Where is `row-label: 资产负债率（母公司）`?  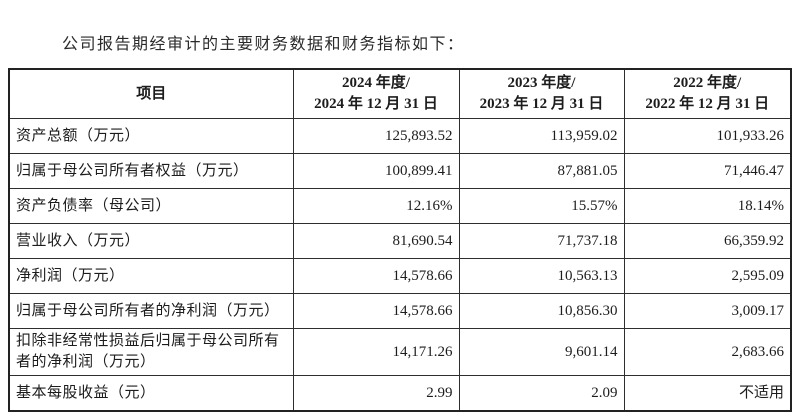
row-label: 资产负债率（母公司） is located at coordinates (151, 206).